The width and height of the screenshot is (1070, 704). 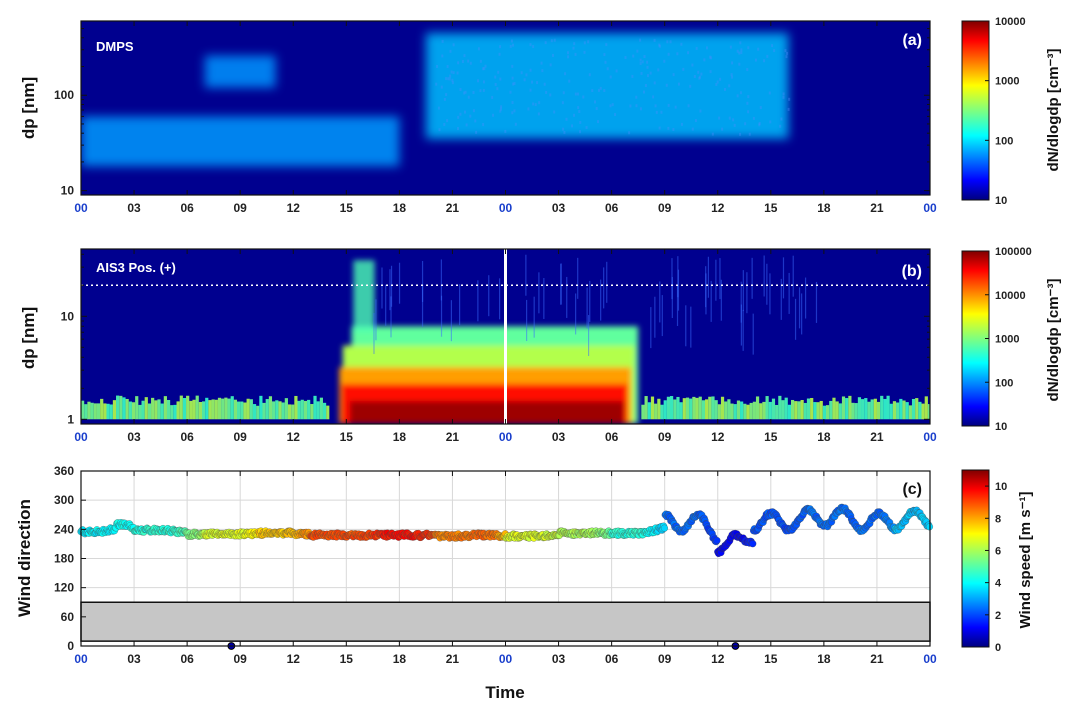 What do you see at coordinates (70, 646) in the screenshot?
I see `panel-c-ytick-label: 0` at bounding box center [70, 646].